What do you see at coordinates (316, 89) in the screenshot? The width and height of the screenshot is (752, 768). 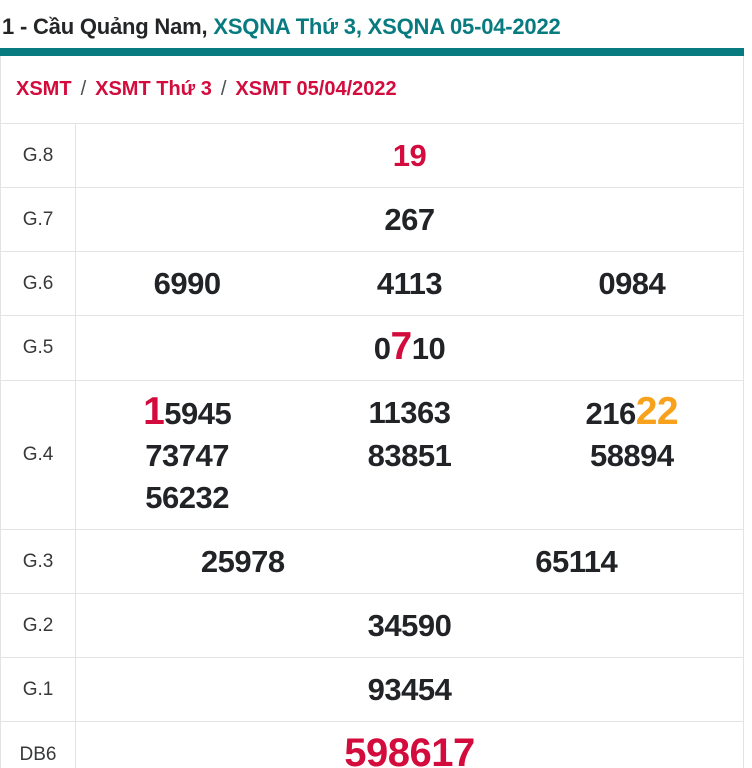 I see `breadcrumb-link-xsmt-date: XSMT 05/04/2022` at bounding box center [316, 89].